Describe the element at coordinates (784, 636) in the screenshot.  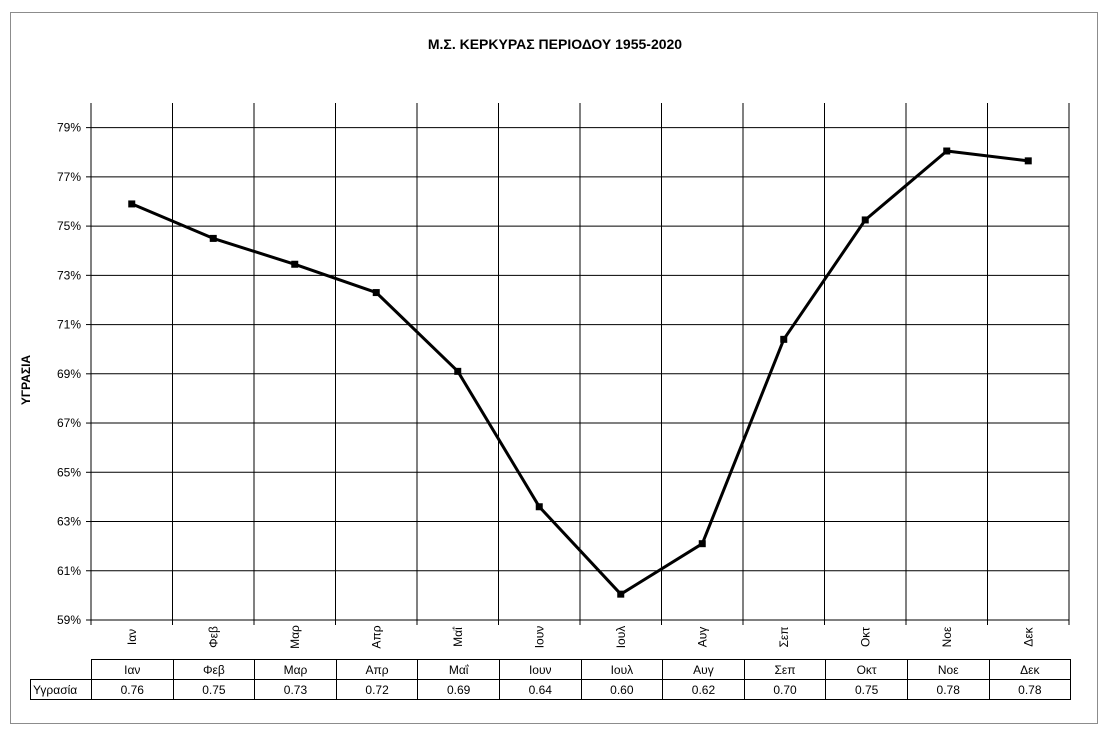
I see `x-tick-label: Σεπ` at that location.